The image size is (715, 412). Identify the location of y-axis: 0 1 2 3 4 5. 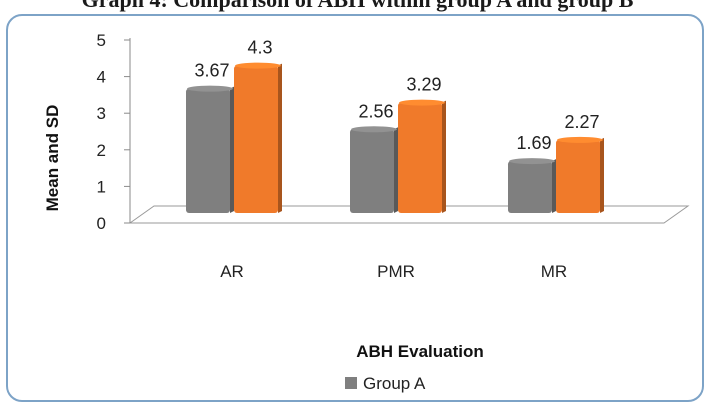
(114, 132).